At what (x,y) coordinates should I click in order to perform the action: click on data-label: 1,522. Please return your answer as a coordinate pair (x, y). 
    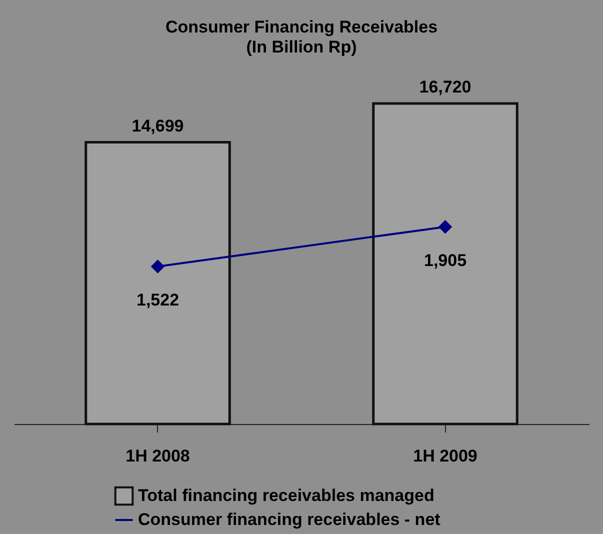
    Looking at the image, I should click on (158, 300).